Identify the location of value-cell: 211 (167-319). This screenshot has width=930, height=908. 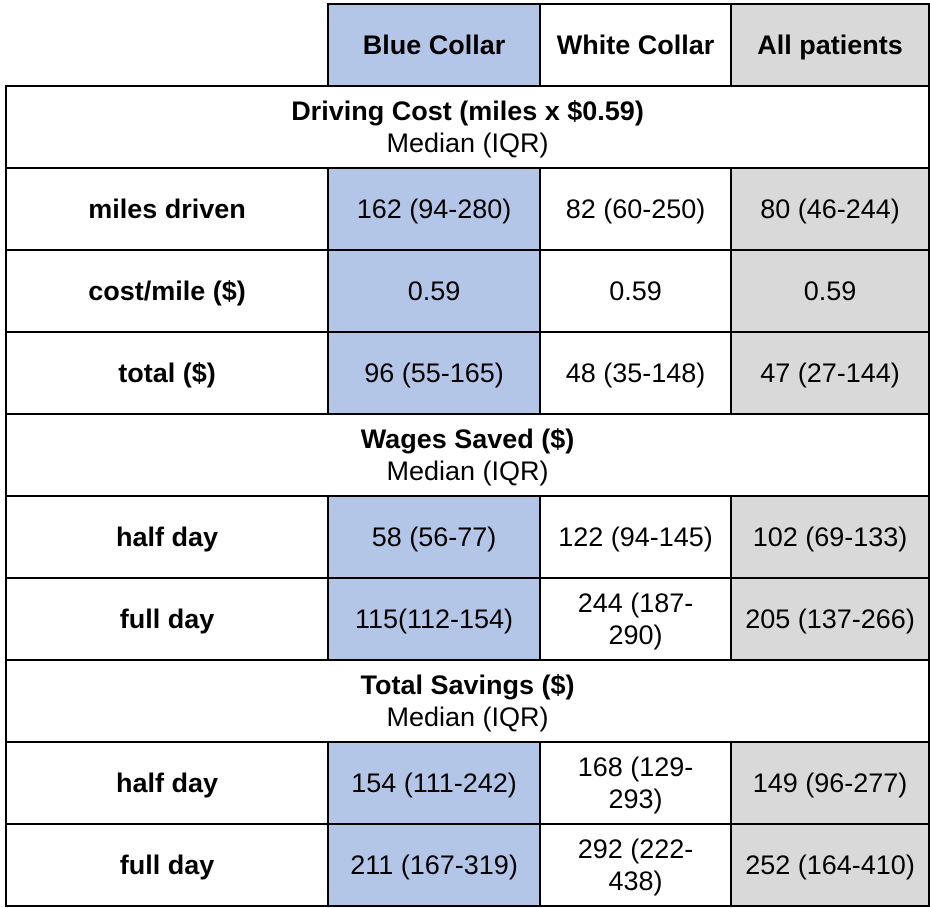
(434, 865).